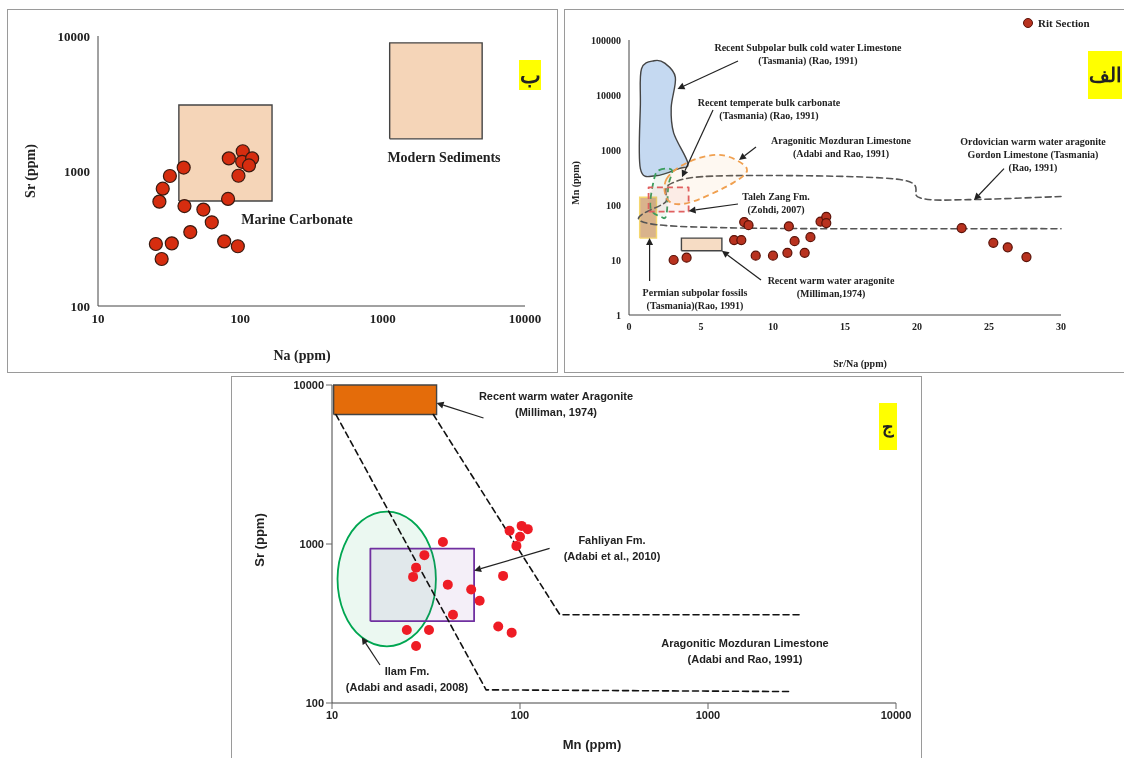 This screenshot has width=1124, height=758. Describe the element at coordinates (1033, 154) in the screenshot. I see `annotation: Ordovician warm water aragonite Gordon Limestone (Tasmania) (Rao, 1991)` at that location.